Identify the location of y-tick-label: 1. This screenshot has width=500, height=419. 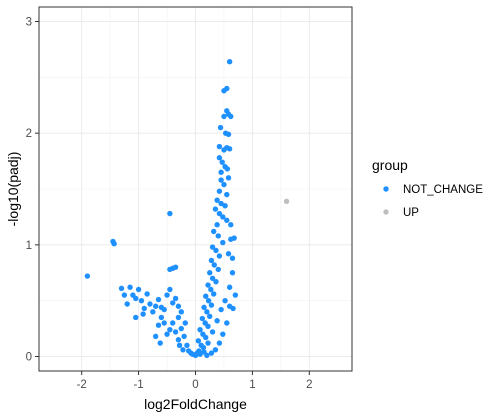
(29, 246).